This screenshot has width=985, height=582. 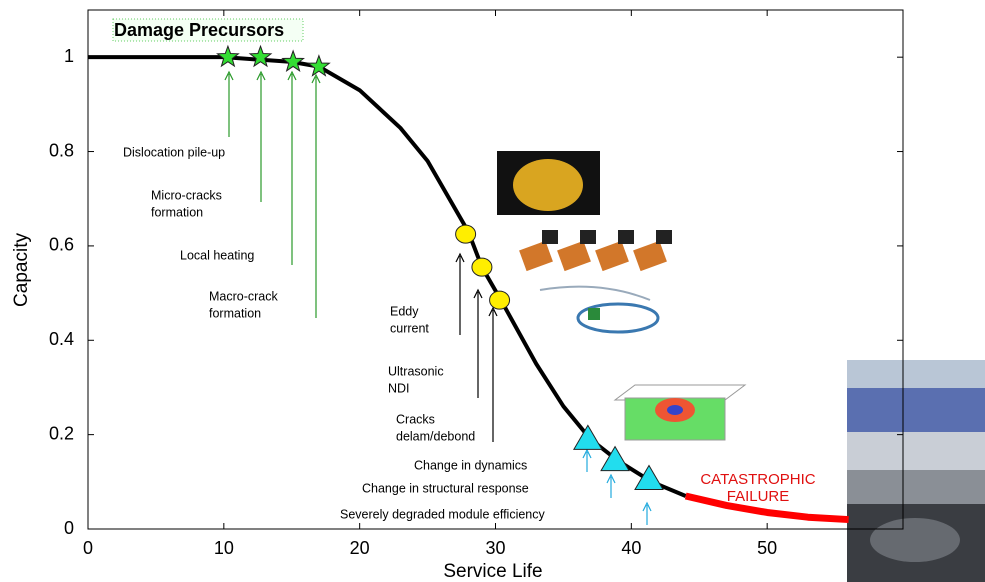 What do you see at coordinates (492, 571) in the screenshot?
I see `x-axis-label: Service Life` at bounding box center [492, 571].